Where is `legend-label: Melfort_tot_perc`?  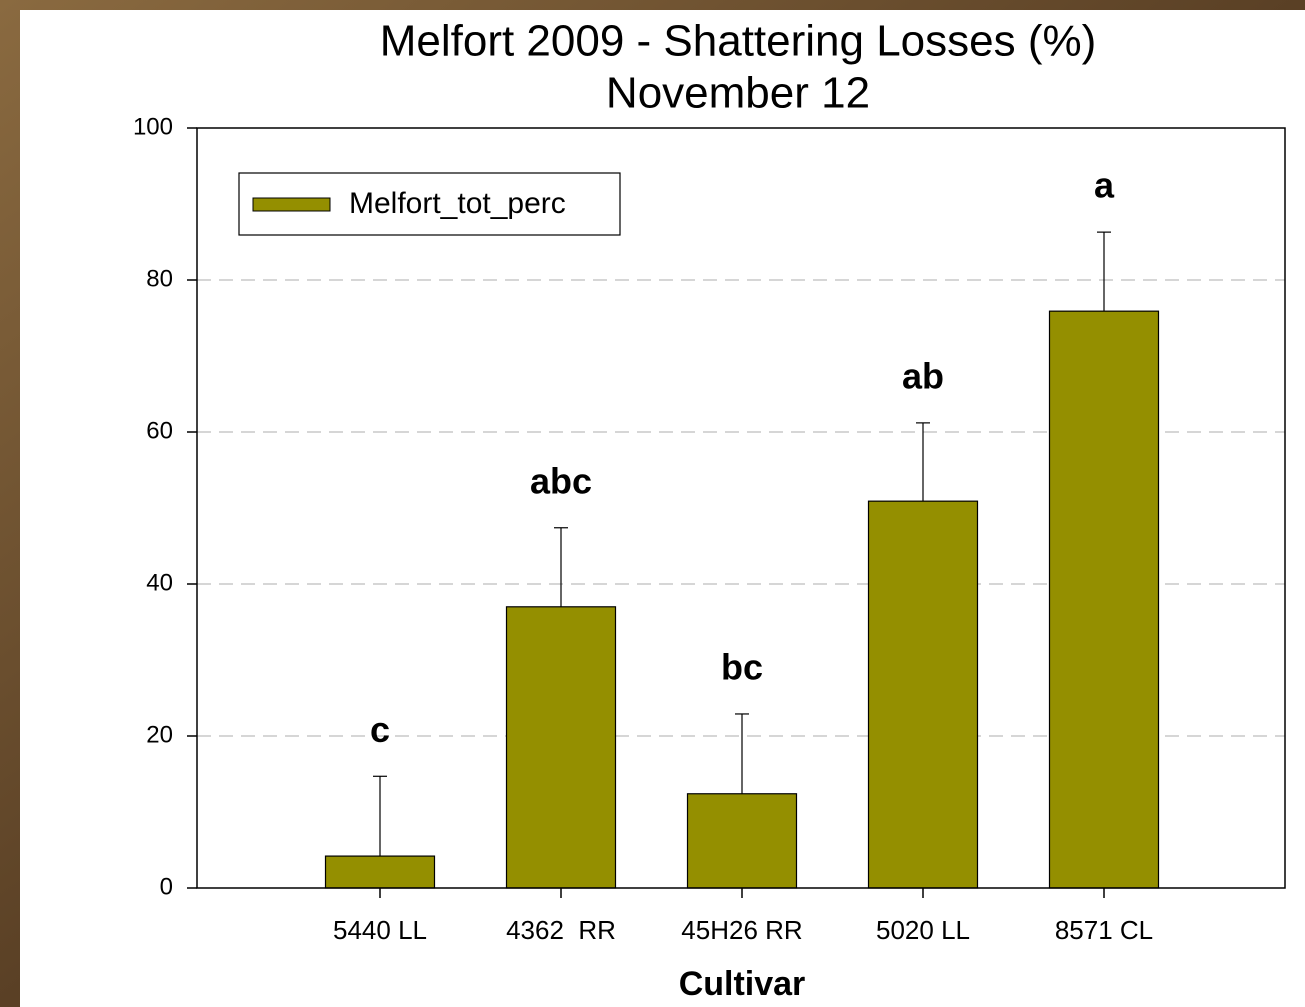 legend-label: Melfort_tot_perc is located at coordinates (457, 203).